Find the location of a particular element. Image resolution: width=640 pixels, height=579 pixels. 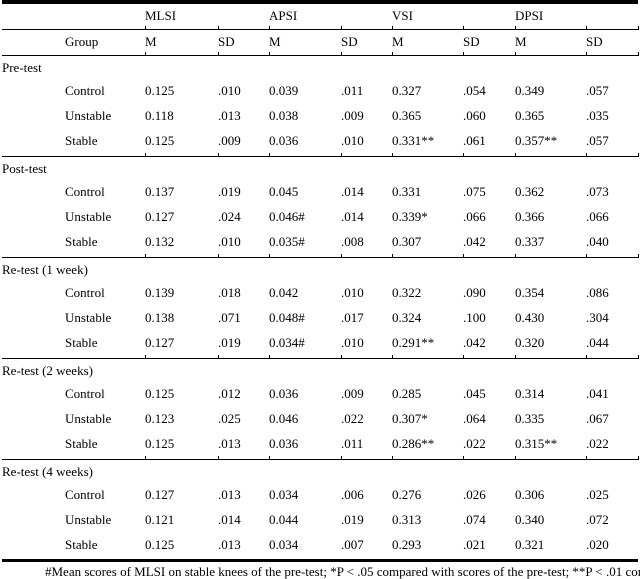

section-label: Re-test (1 week) is located at coordinates (45, 269).